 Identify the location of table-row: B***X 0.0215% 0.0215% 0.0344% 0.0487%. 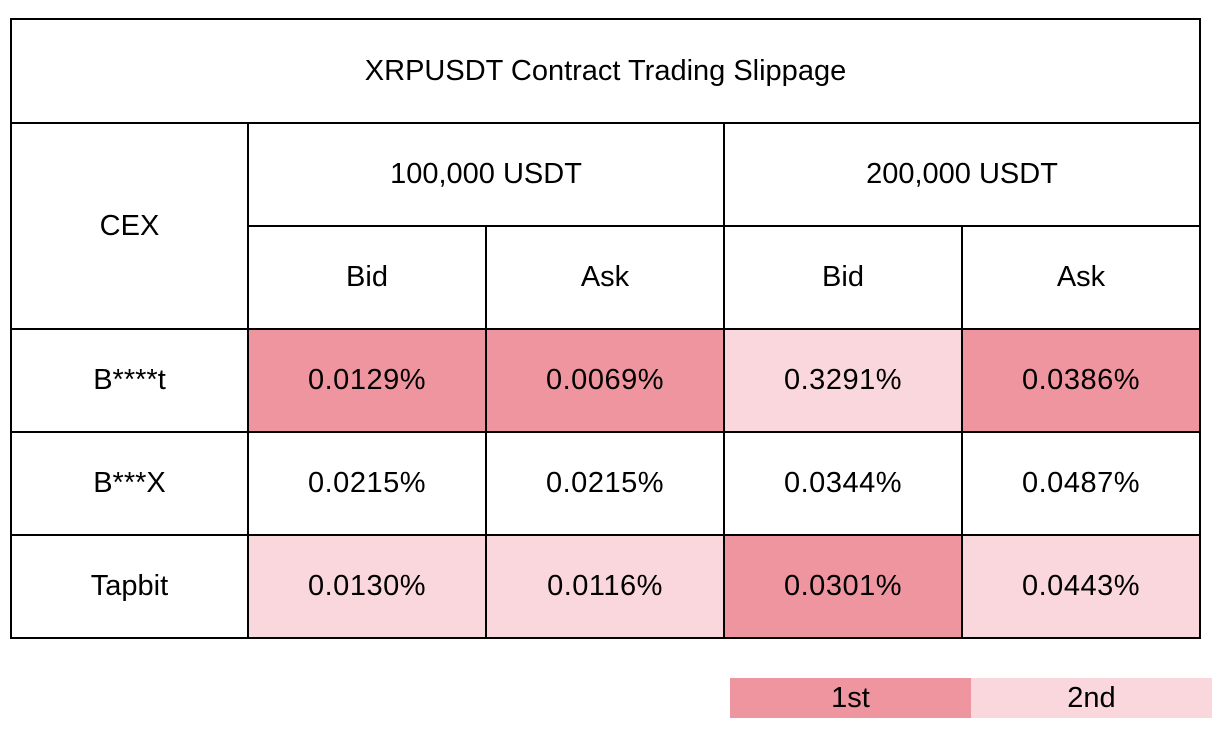
(605, 483).